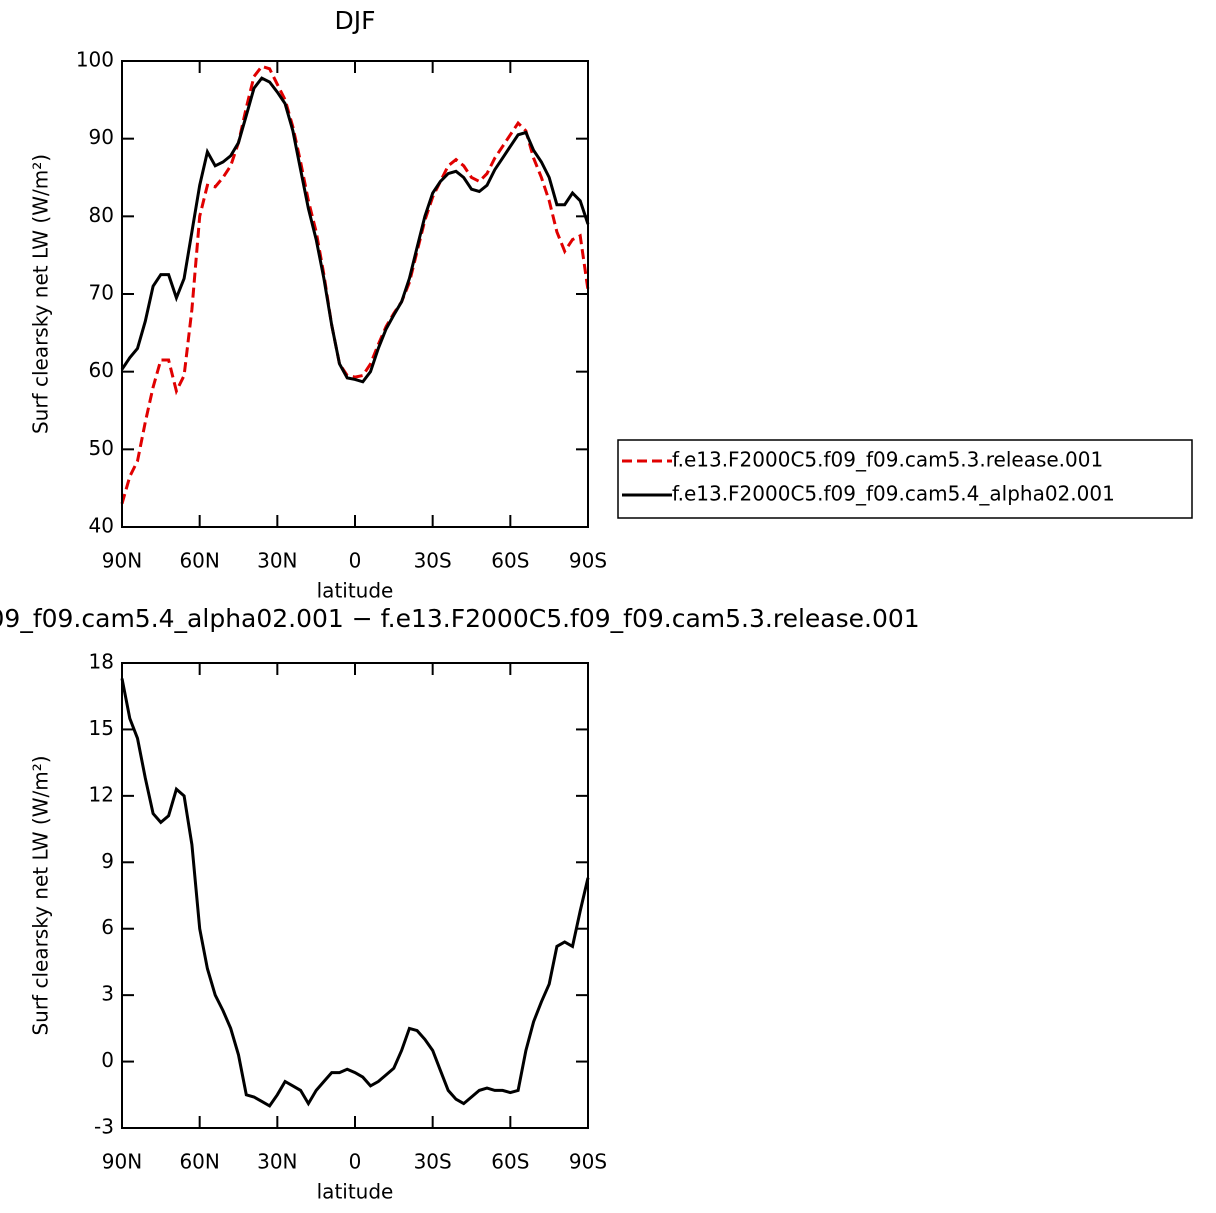  What do you see at coordinates (107, 927) in the screenshot?
I see `y-tick-label: 6` at bounding box center [107, 927].